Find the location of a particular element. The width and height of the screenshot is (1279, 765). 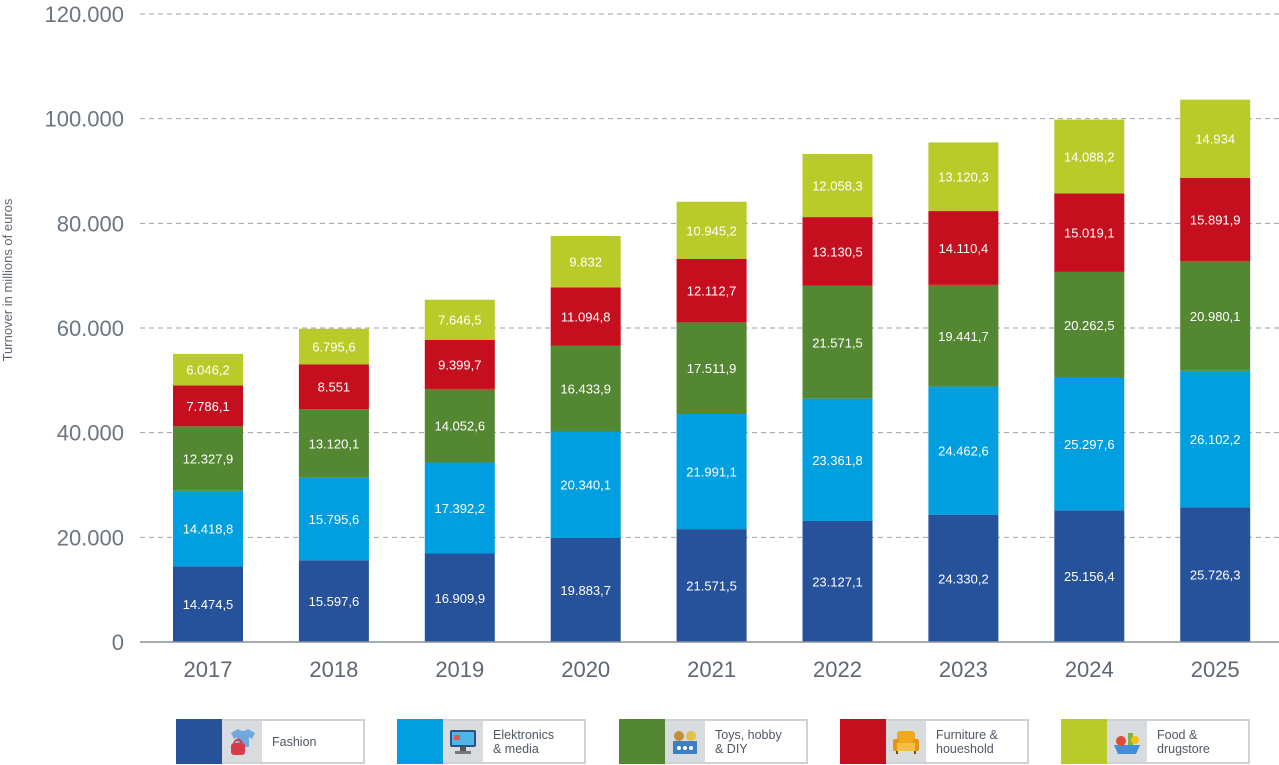

legend-label: Elektronics & media is located at coordinates (524, 741).